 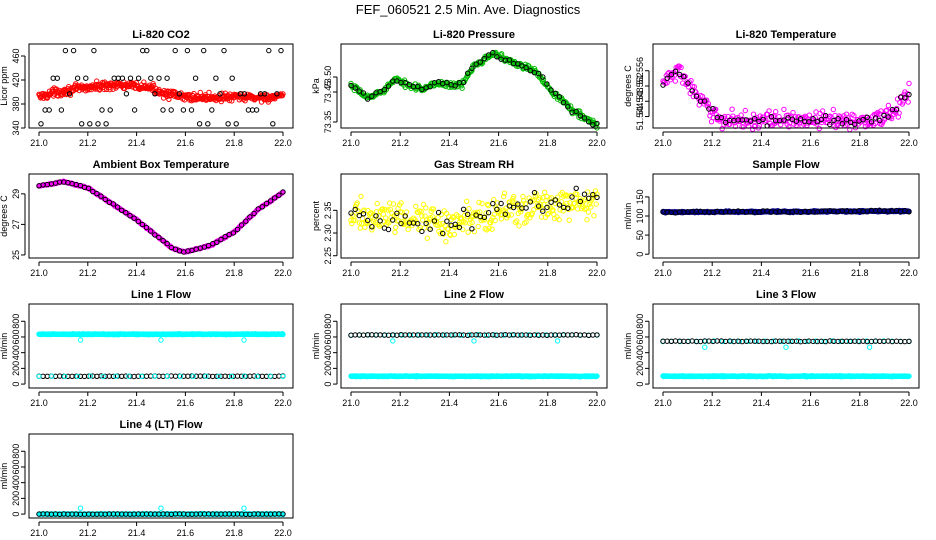 What do you see at coordinates (16, 255) in the screenshot?
I see `y-tick-label: 25` at bounding box center [16, 255].